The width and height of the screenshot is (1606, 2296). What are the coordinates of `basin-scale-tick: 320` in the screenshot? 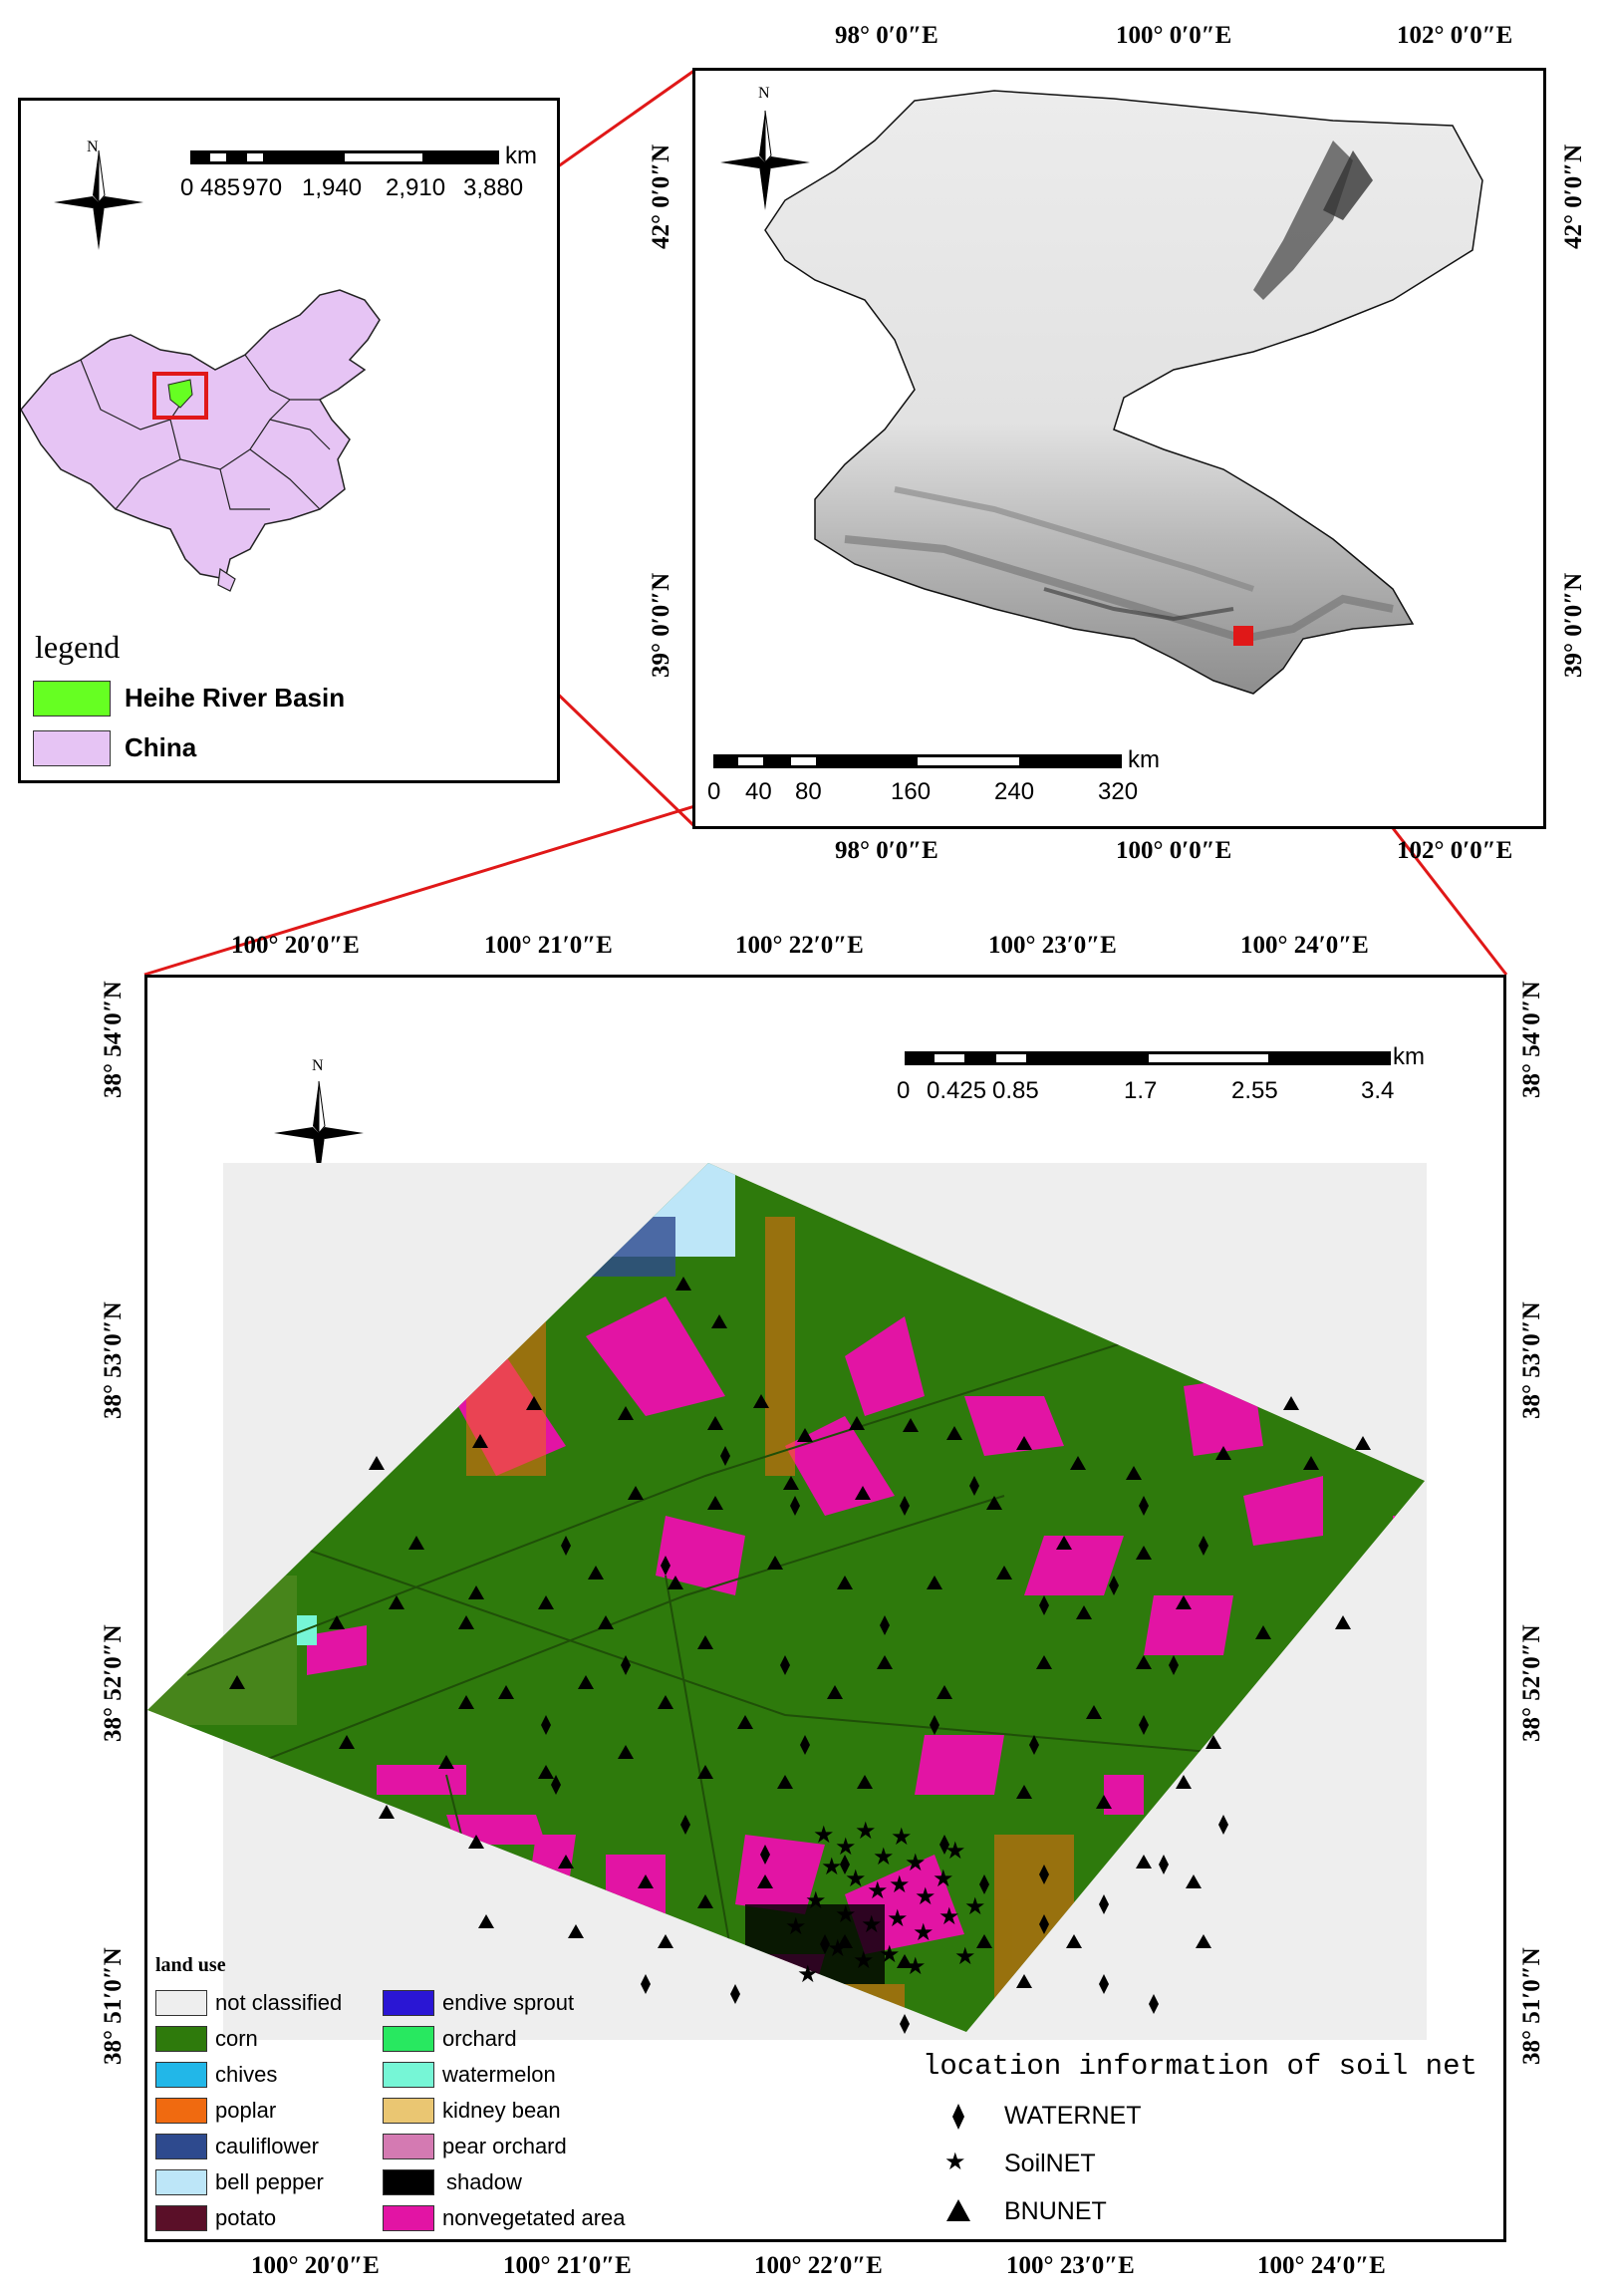 It's located at (1118, 791).